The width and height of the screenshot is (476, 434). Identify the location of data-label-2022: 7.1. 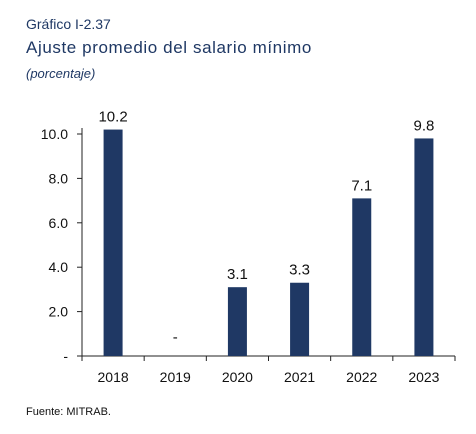
(361, 185).